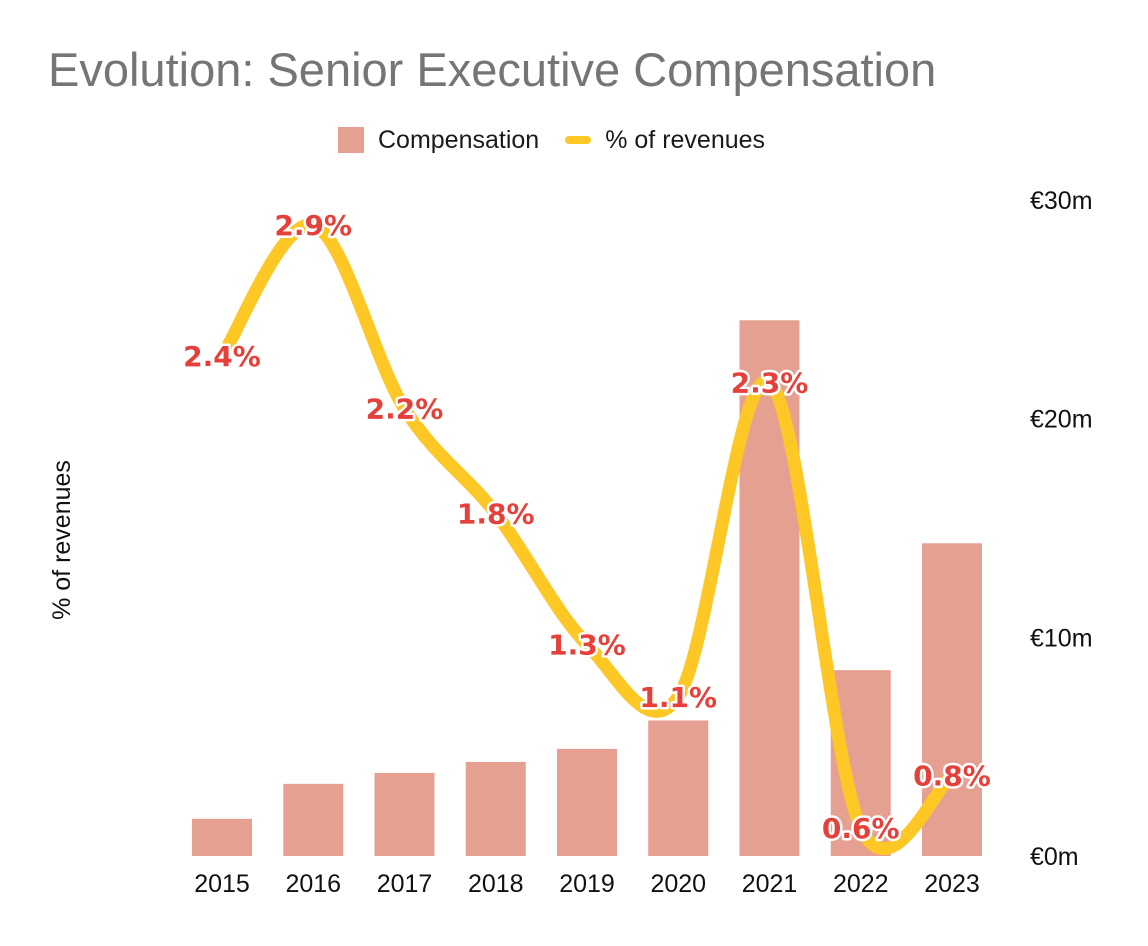 This screenshot has width=1148, height=946. Describe the element at coordinates (678, 697) in the screenshot. I see `data-label-2020: 1.1%` at that location.